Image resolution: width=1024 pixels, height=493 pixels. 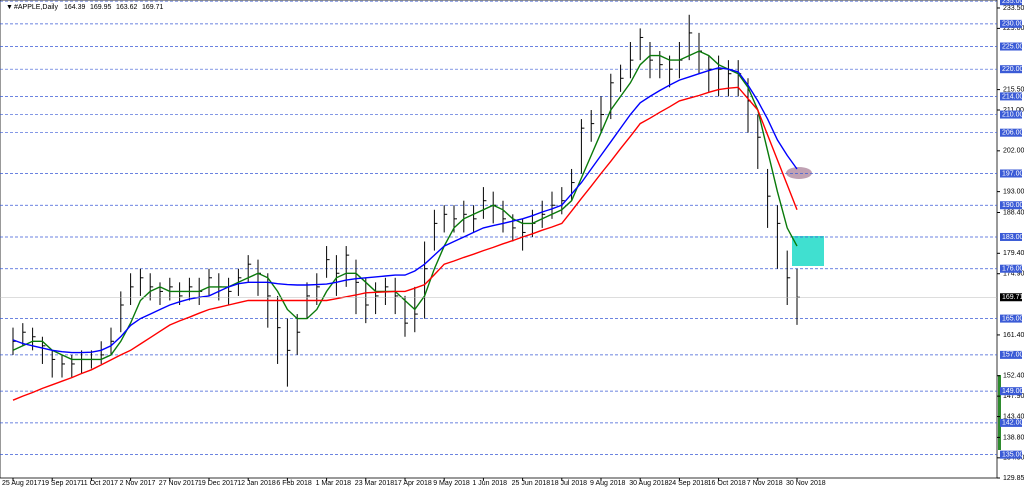 What do you see at coordinates (1013, 335) in the screenshot?
I see `y-tick-label: 161.40` at bounding box center [1013, 335].